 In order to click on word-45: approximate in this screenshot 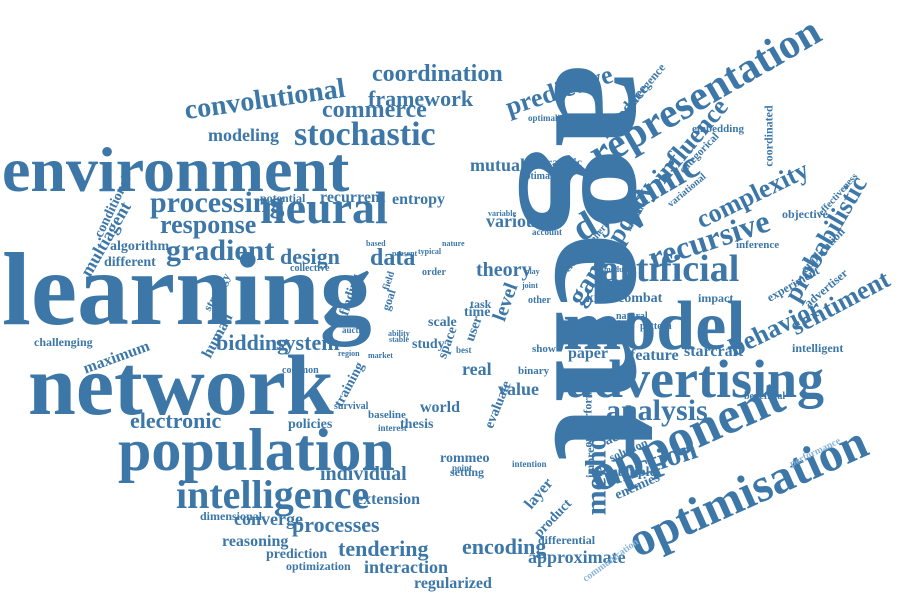, I will do `click(577, 557)`.